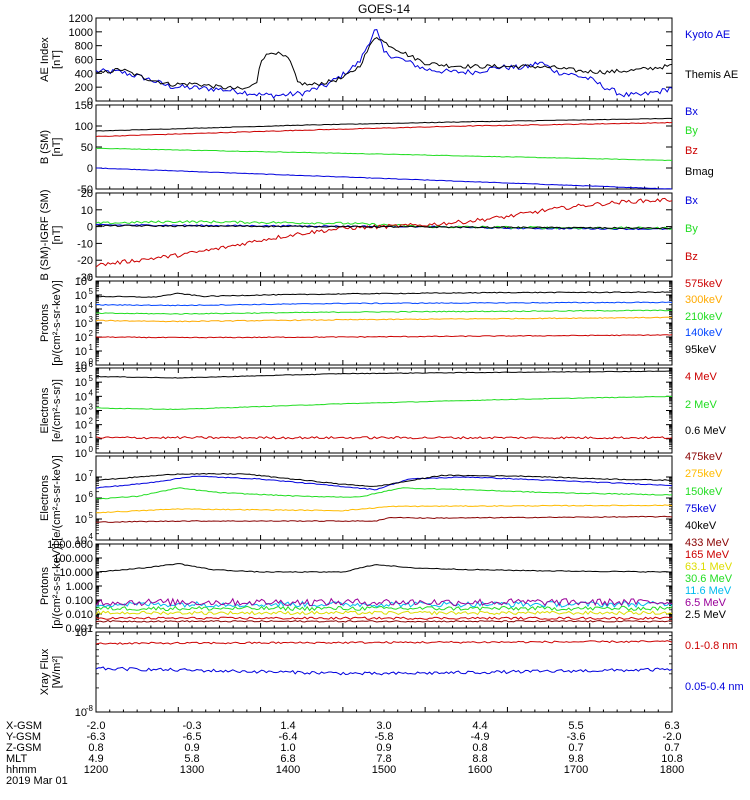 The width and height of the screenshot is (750, 800). What do you see at coordinates (384, 608) in the screenshot?
I see `series-line-30-6-mev` at bounding box center [384, 608].